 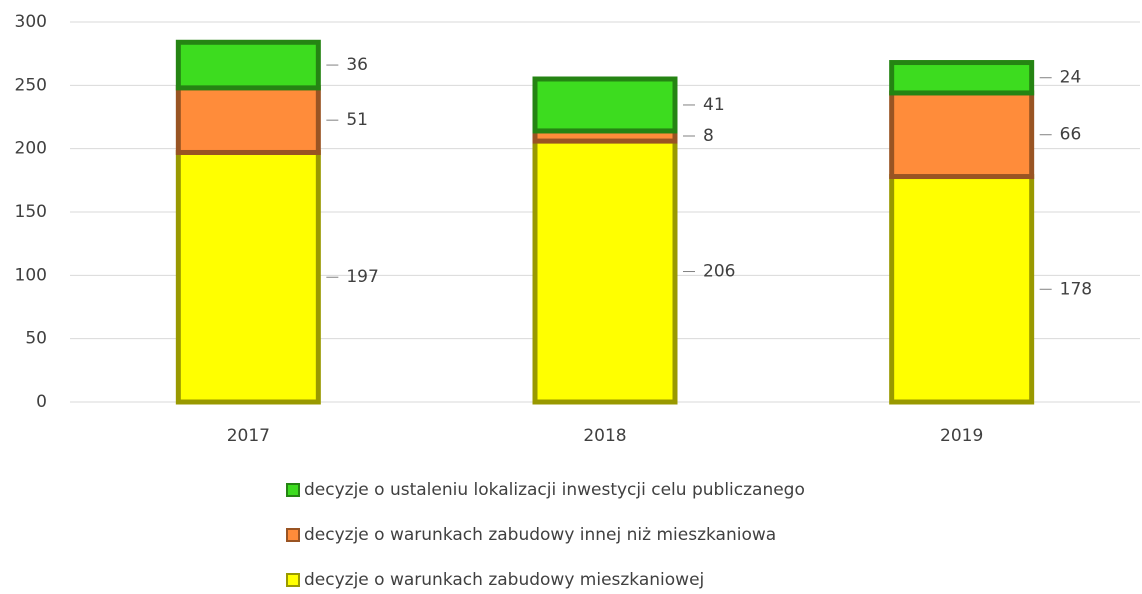 I want to click on x-tick-label: 2018, so click(x=604, y=436).